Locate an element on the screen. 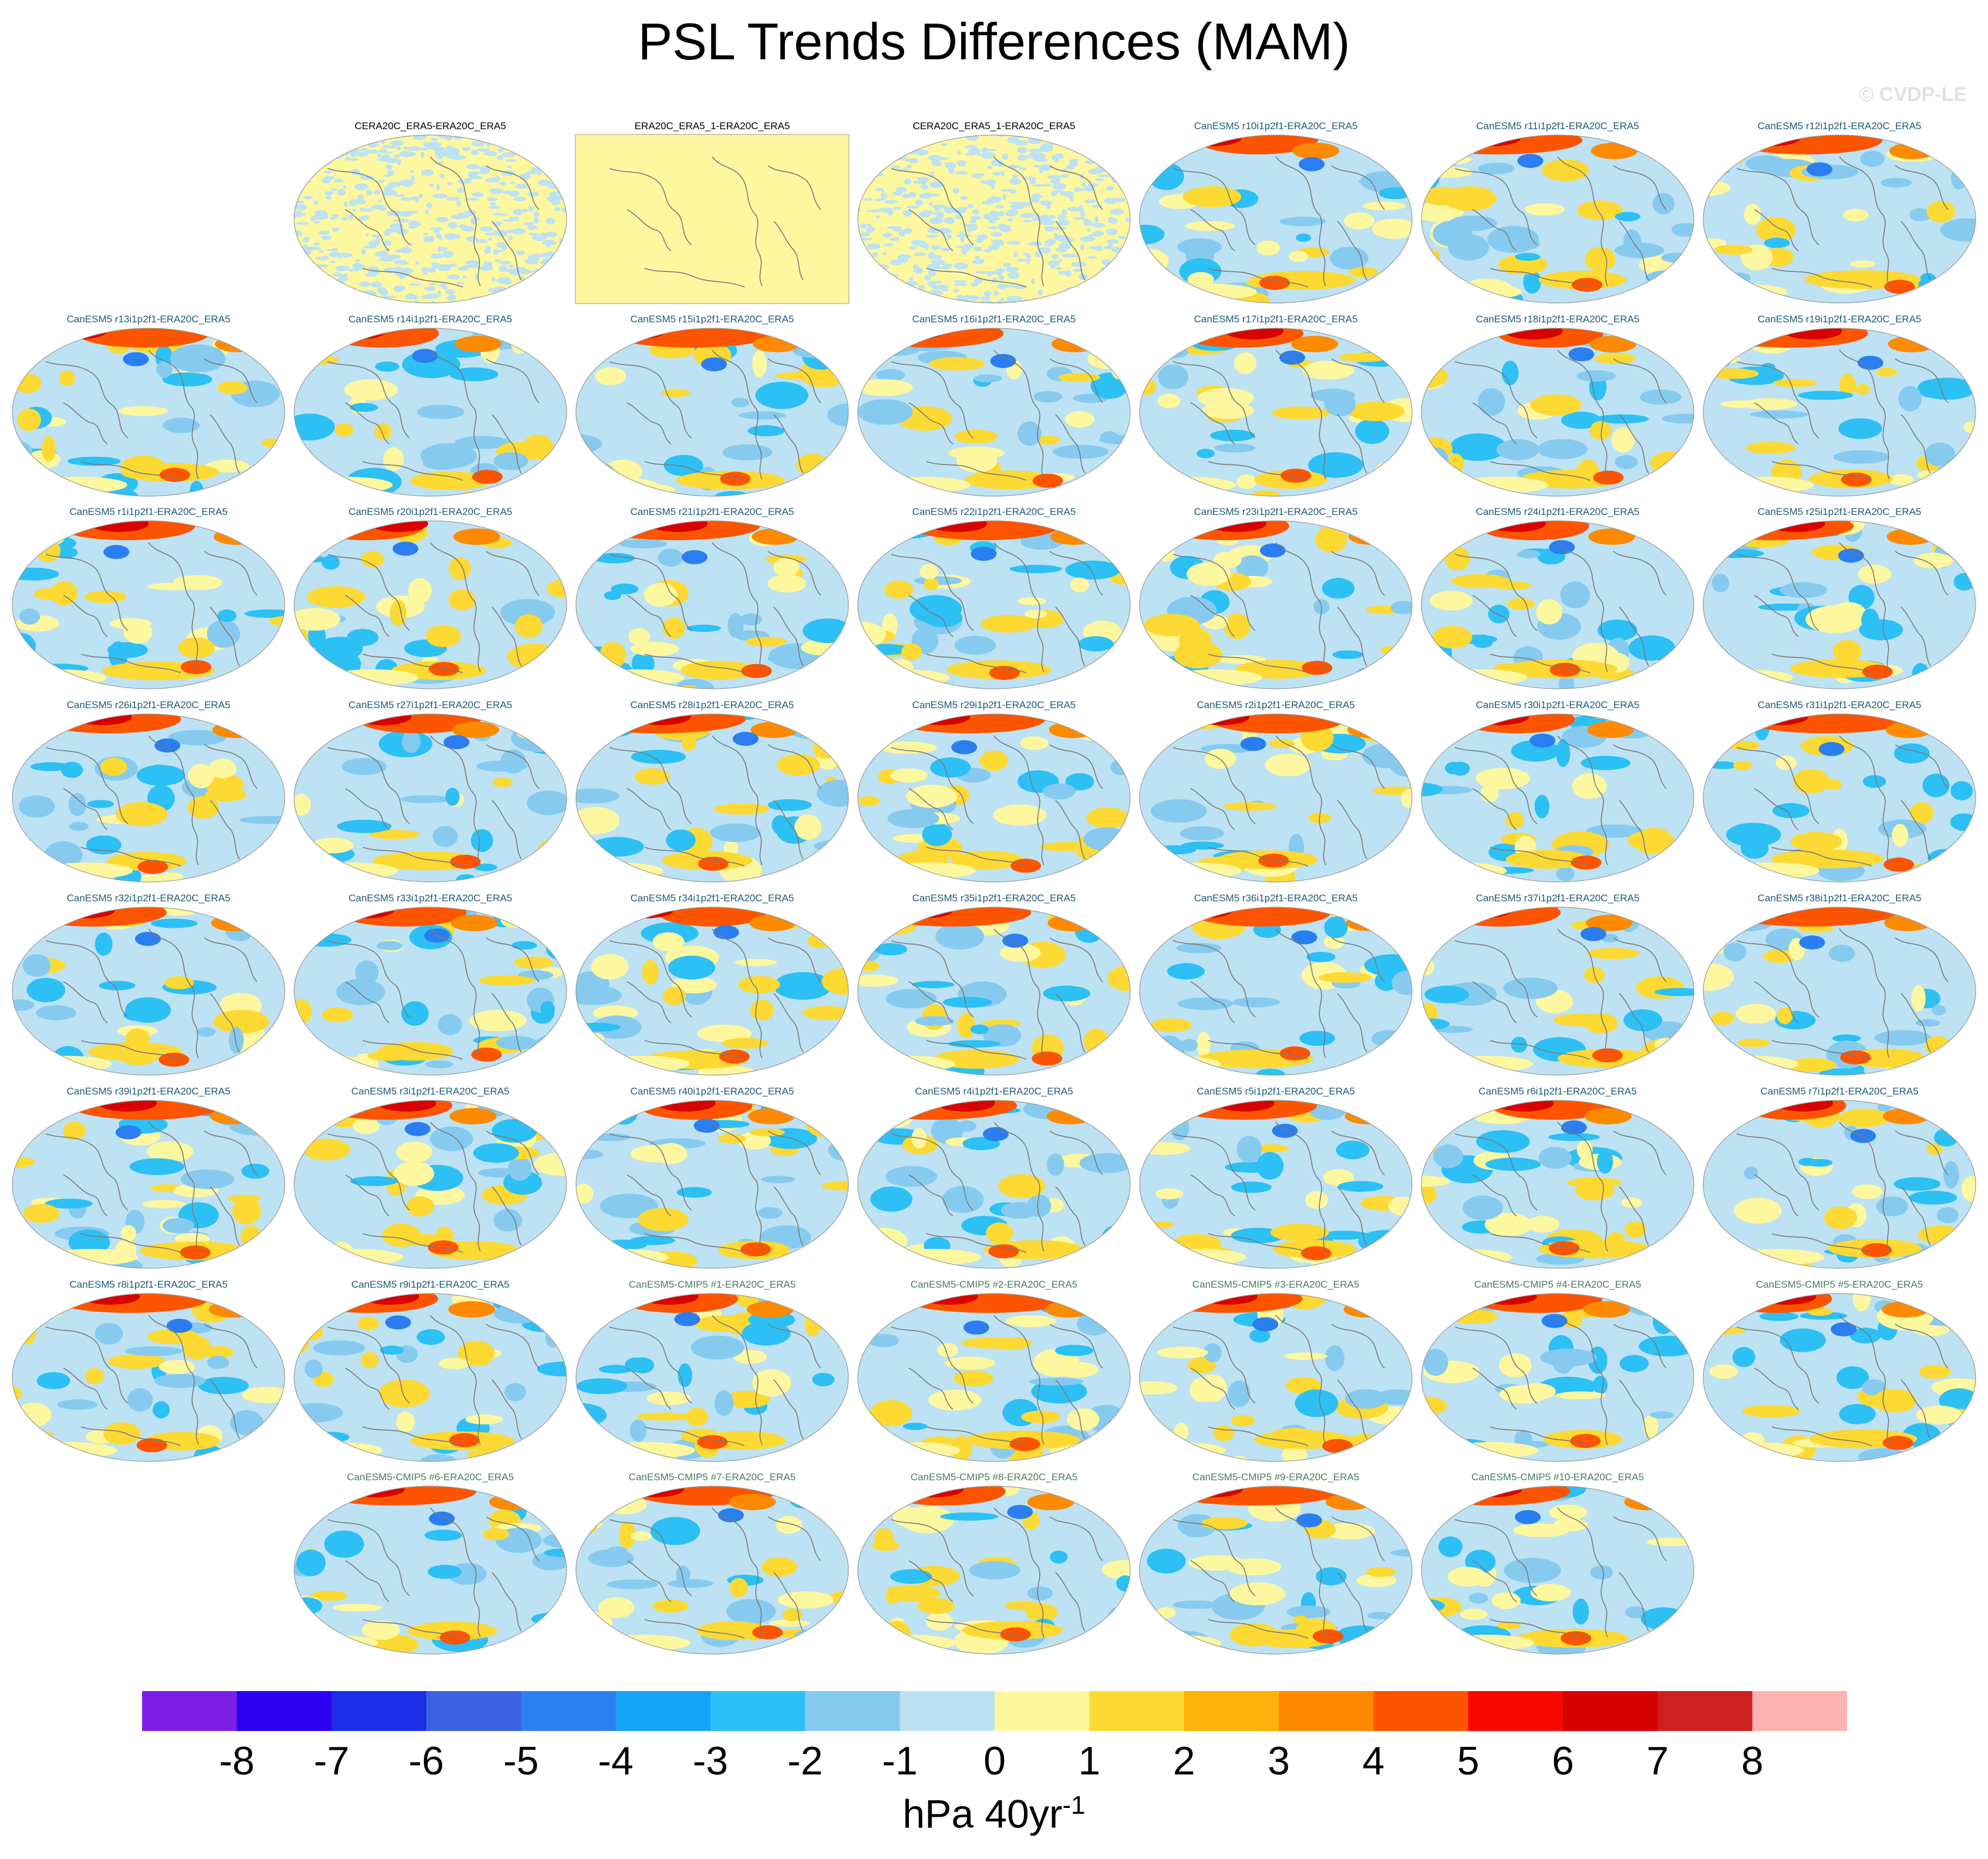 This screenshot has width=1988, height=1859. colorbar-tick-label: 0 is located at coordinates (995, 1761).